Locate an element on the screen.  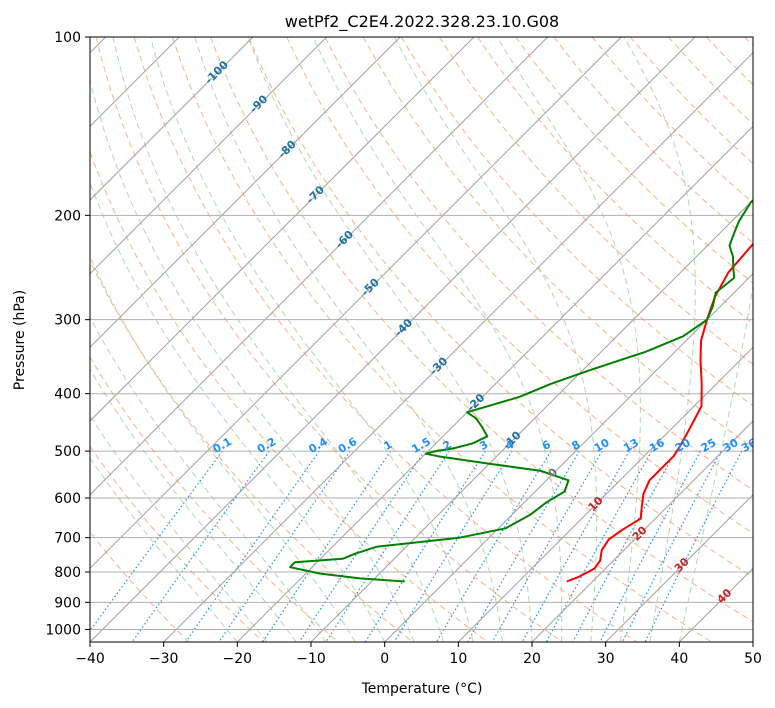
y-axis-label: Pressure (hPa) is located at coordinates (20, 340).